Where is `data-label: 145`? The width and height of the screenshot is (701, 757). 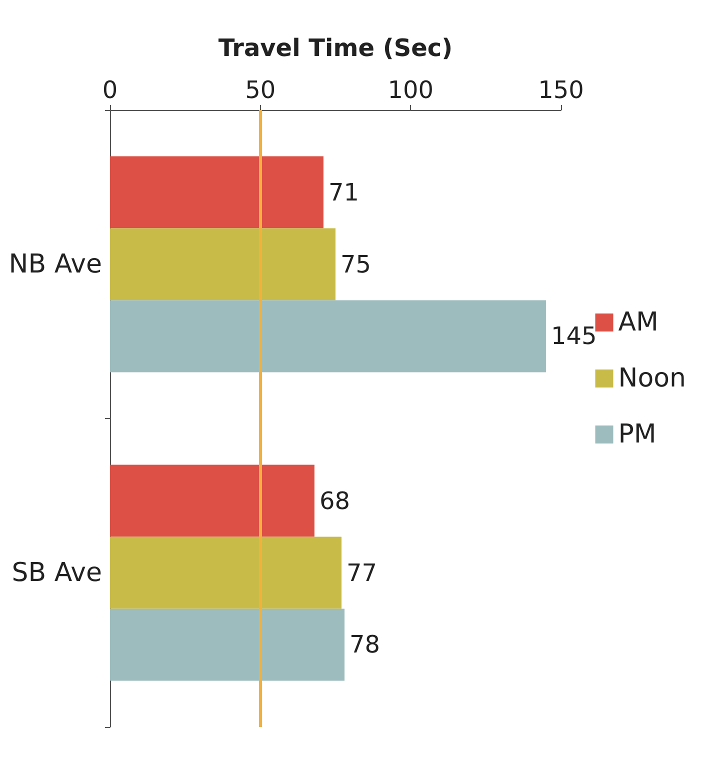
data-label: 145 is located at coordinates (573, 336).